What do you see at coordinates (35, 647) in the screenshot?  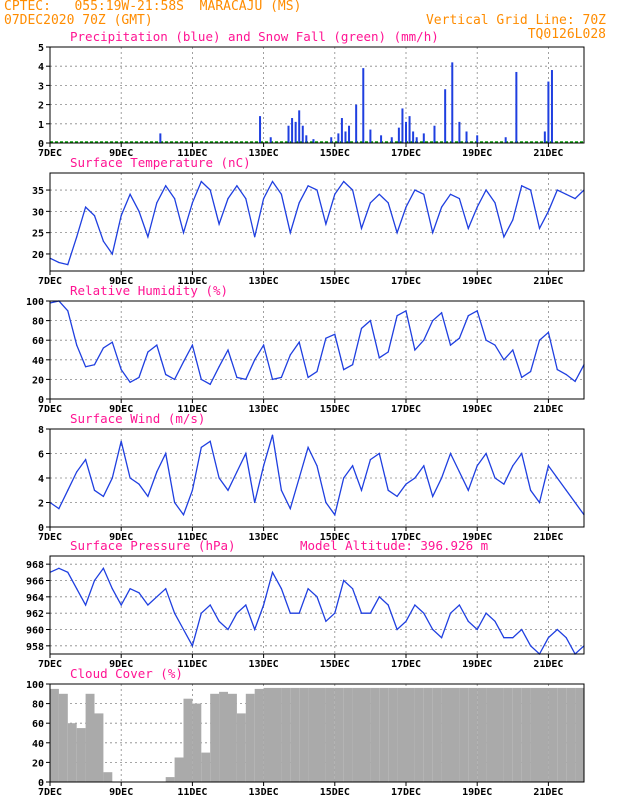 I see `y-tick-label: 958` at bounding box center [35, 647].